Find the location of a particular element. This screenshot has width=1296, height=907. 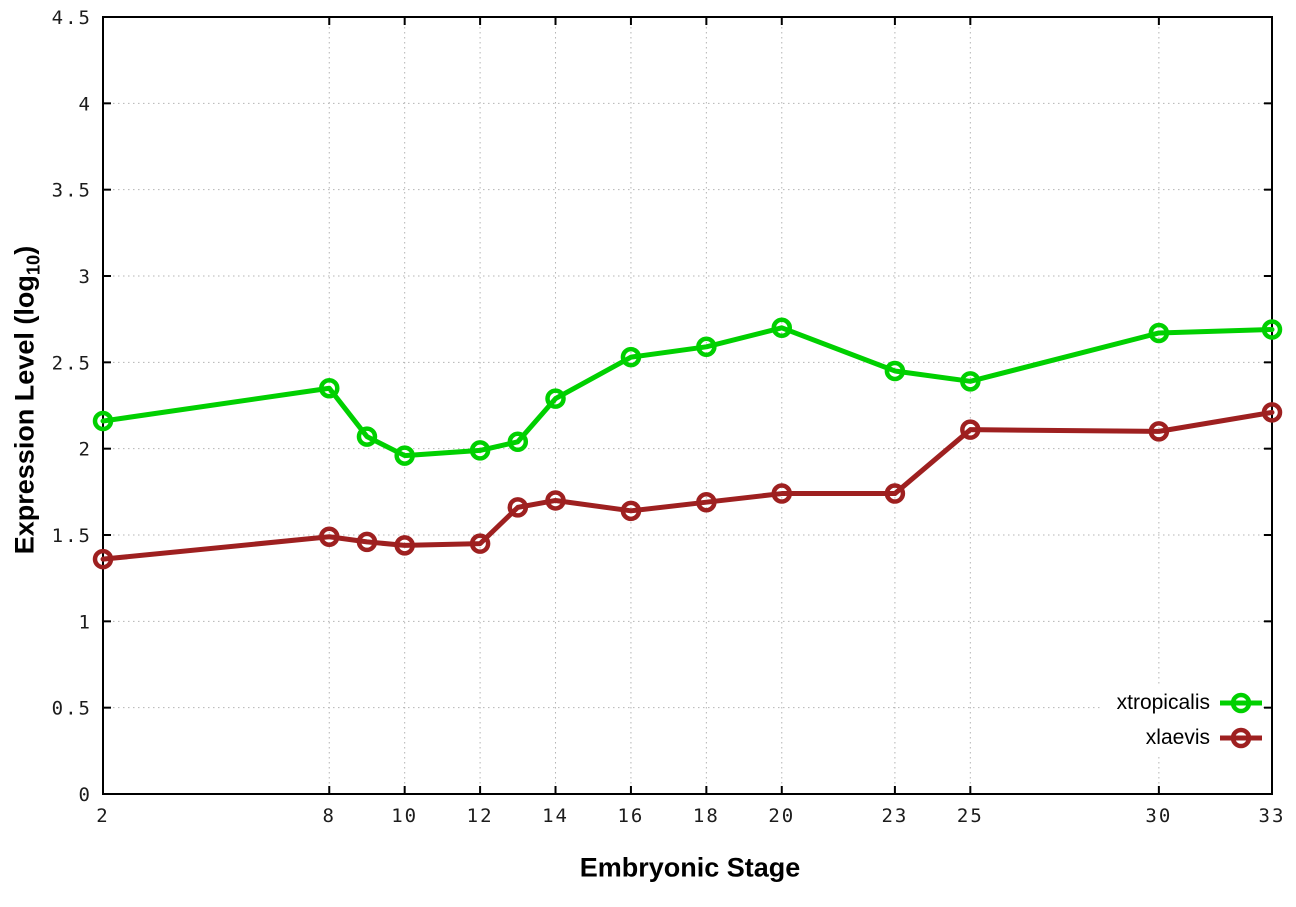

y-tick-label: 2.5 is located at coordinates (72, 363).